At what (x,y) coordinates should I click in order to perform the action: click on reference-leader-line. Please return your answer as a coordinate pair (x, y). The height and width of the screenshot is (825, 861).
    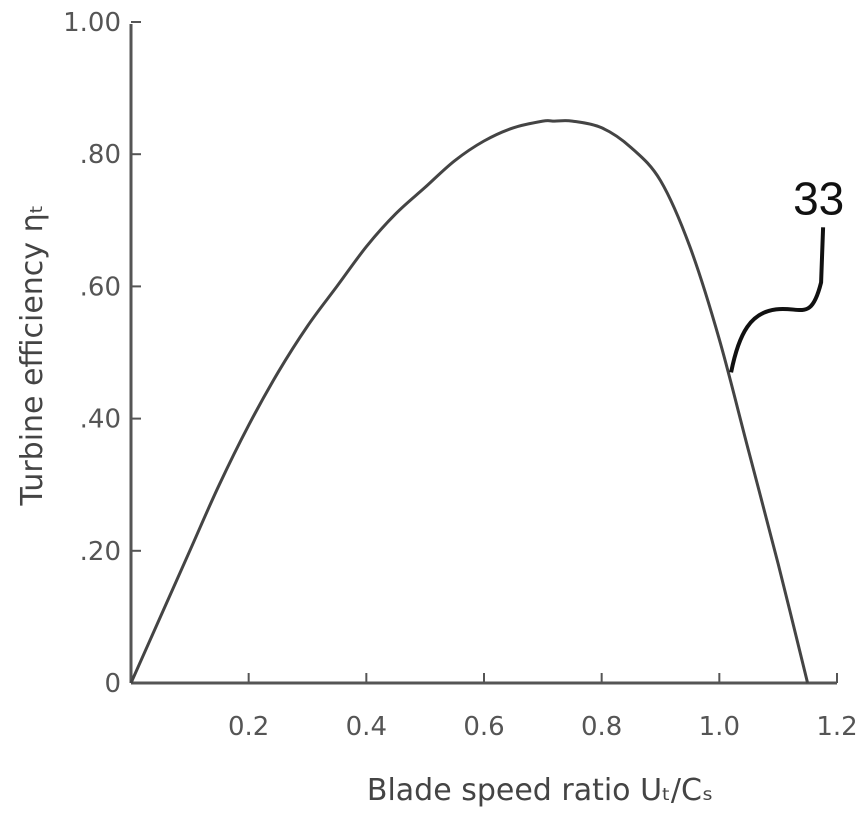
    Looking at the image, I should click on (777, 300).